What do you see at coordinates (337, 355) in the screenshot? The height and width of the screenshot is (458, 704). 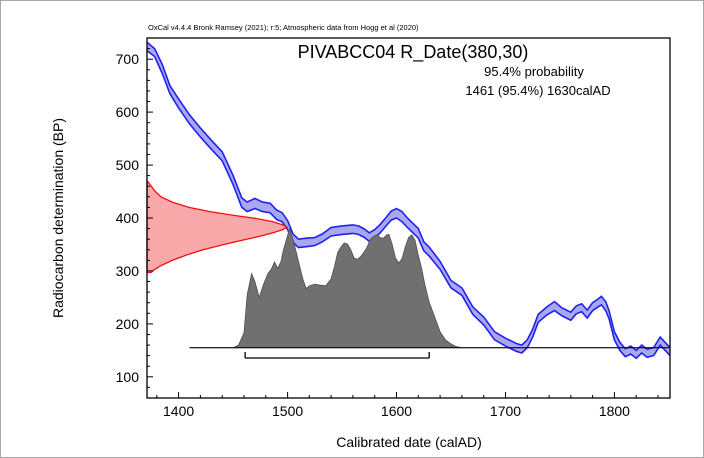 I see `range-bar-layer` at bounding box center [337, 355].